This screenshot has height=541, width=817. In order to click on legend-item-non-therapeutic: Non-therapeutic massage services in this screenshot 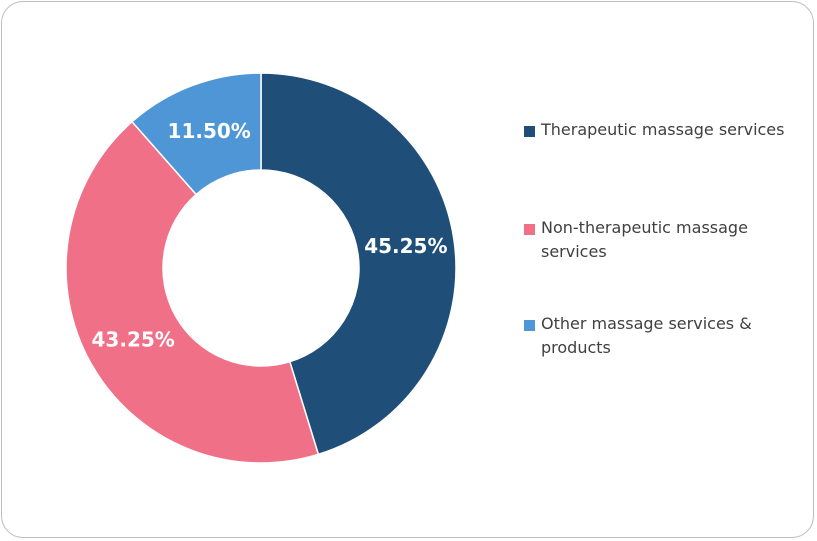, I will do `click(664, 240)`.